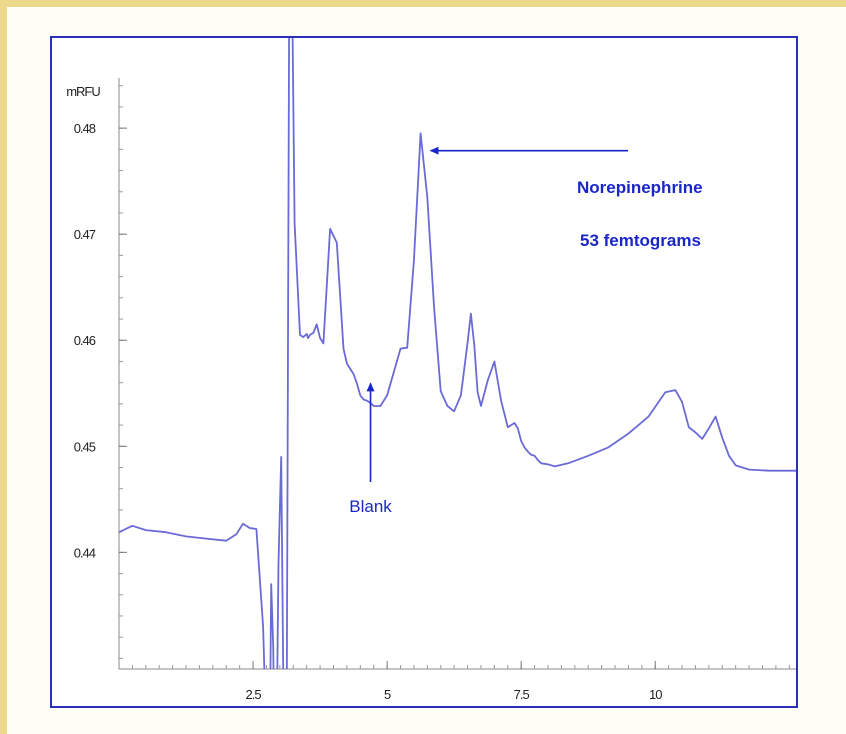  Describe the element at coordinates (370, 506) in the screenshot. I see `blank-label: Blank` at that location.